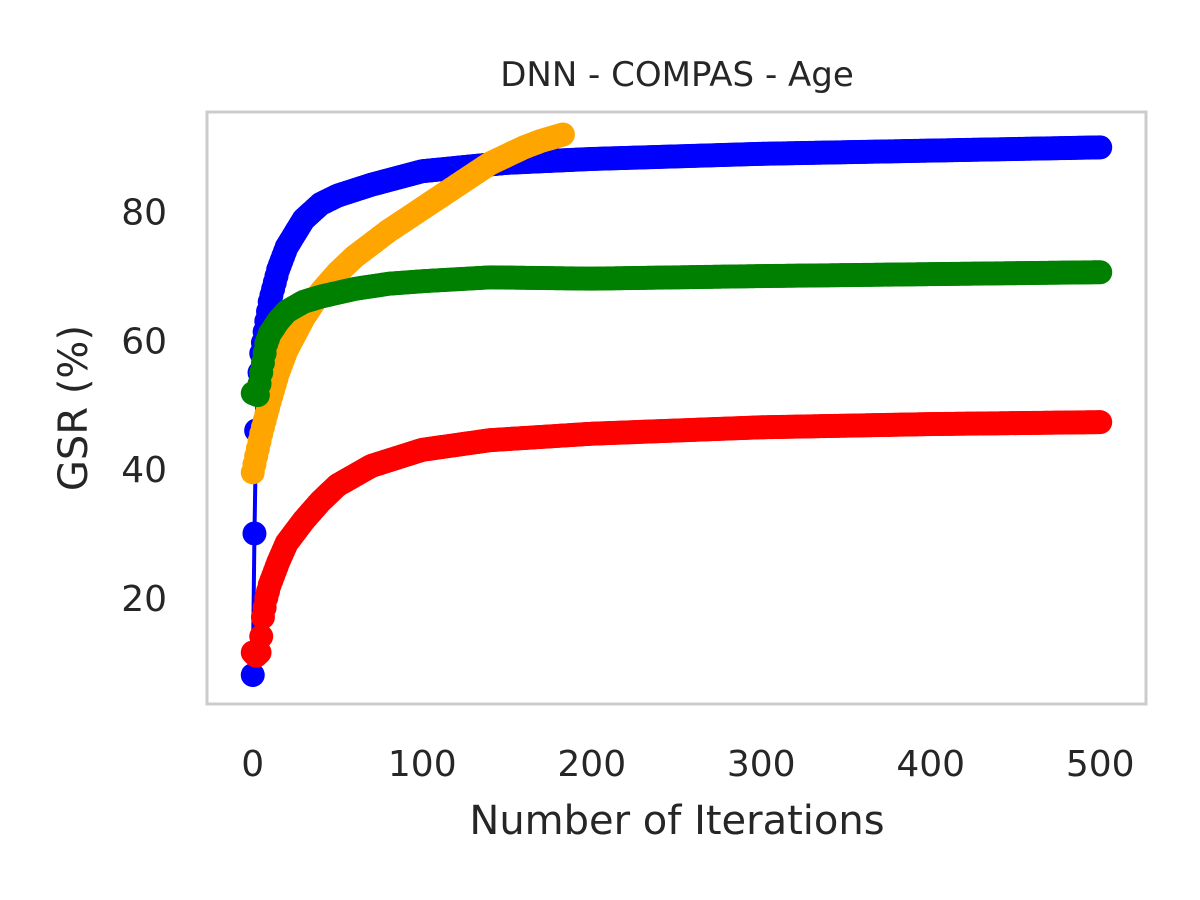 Image resolution: width=1200 pixels, height=900 pixels. What do you see at coordinates (1100, 764) in the screenshot?
I see `x-tick-label: 500` at bounding box center [1100, 764].